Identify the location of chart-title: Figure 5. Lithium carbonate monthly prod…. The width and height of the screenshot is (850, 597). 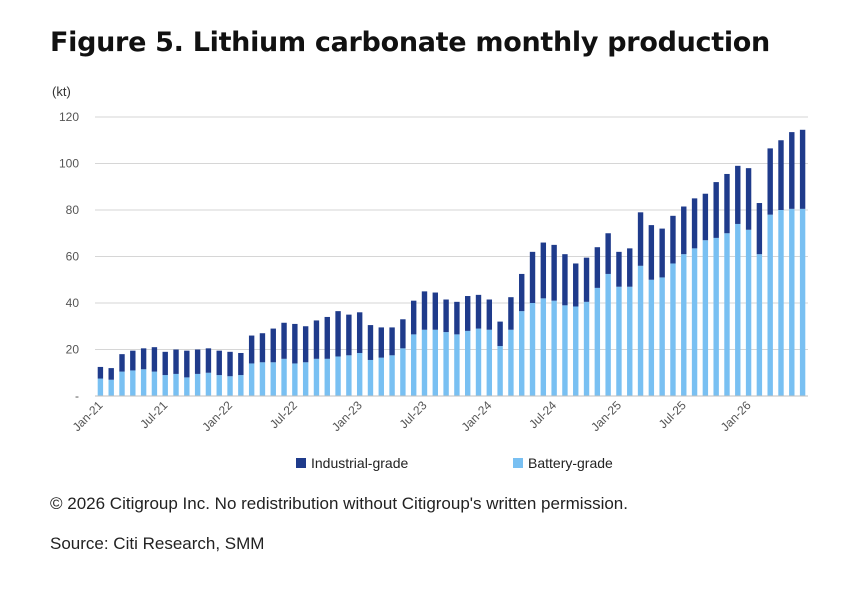
(410, 42).